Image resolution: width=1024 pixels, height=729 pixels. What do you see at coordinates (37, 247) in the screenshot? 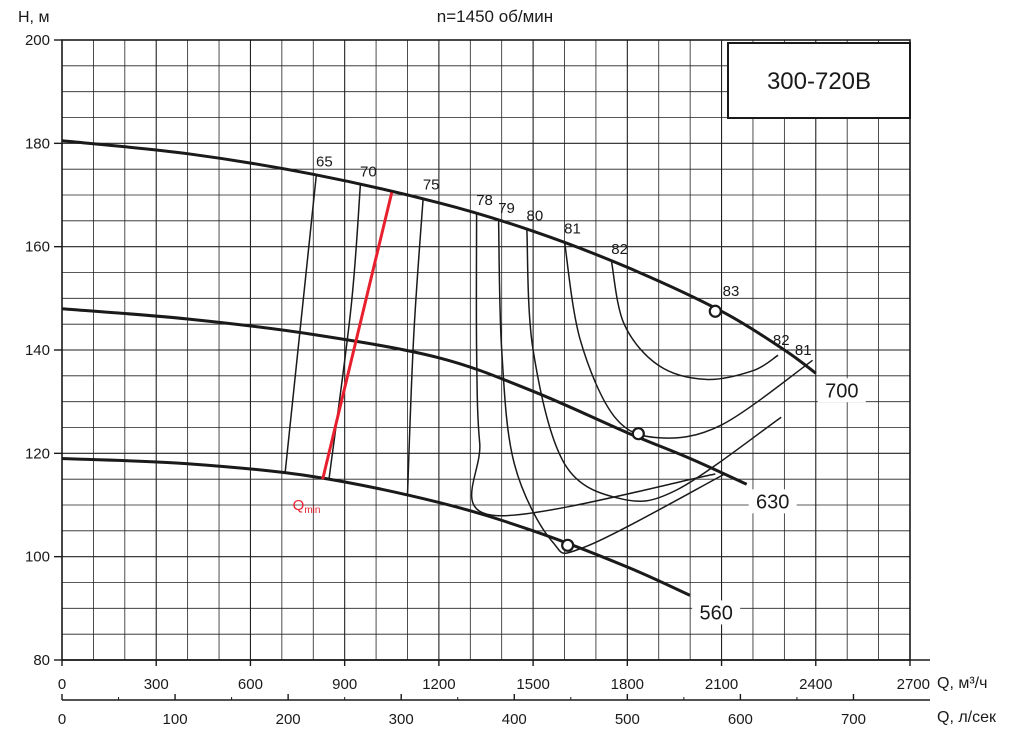
I see `y-tick-label: 160` at bounding box center [37, 247].